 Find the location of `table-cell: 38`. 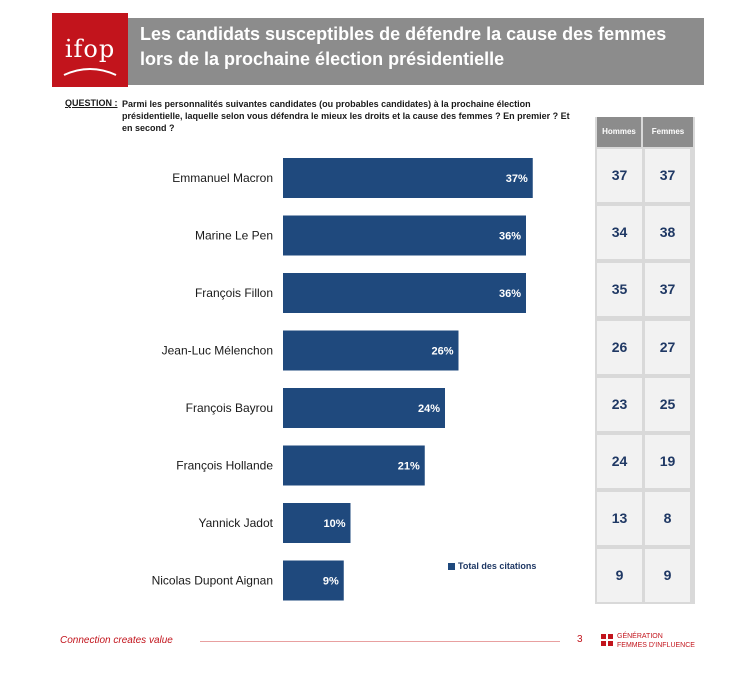

table-cell: 38 is located at coordinates (667, 233).